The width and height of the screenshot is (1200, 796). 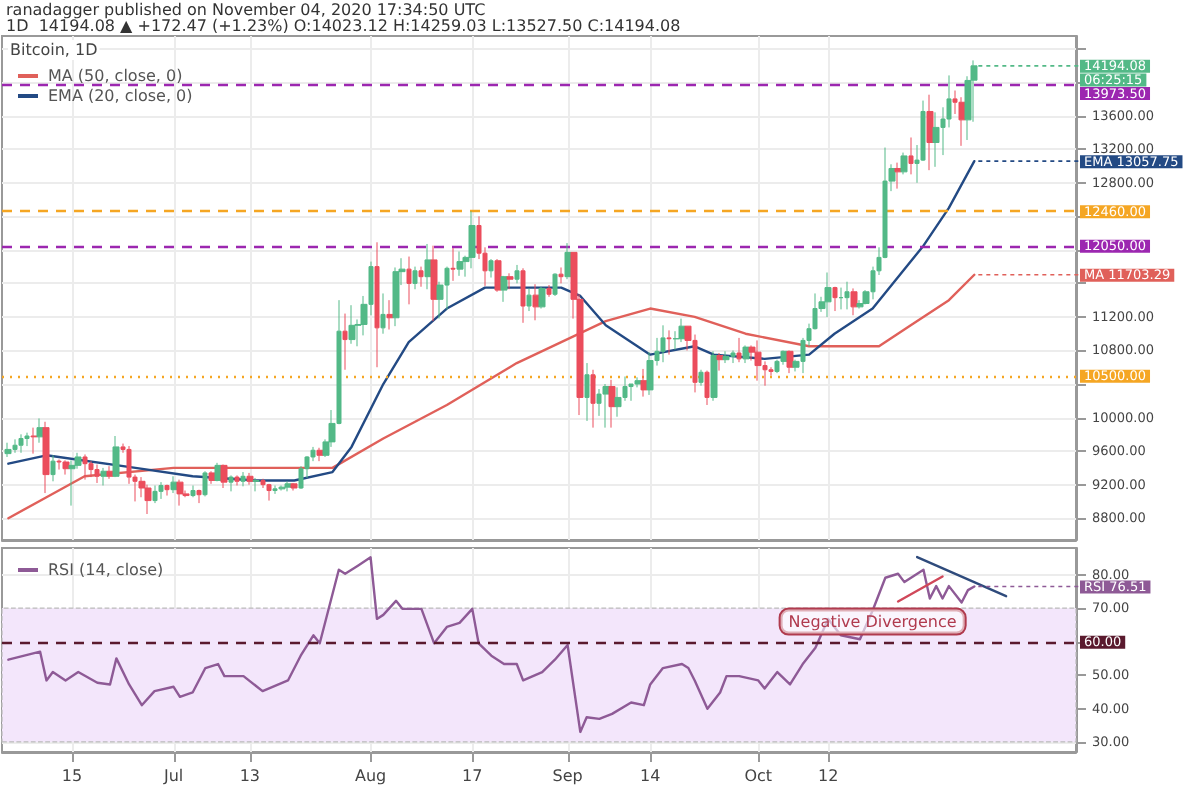 I want to click on legend-label: RSI (14, close), so click(x=106, y=570).